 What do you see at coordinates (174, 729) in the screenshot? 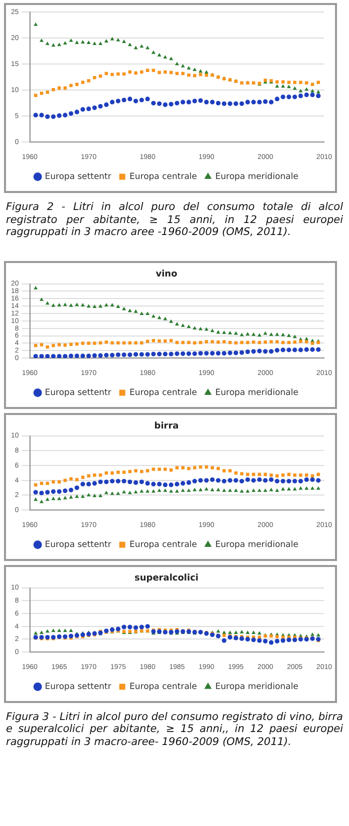
I see `text: Figura 3 - Litri in alcol puro del consumo registrato di vino, birra e superalcolici per abitante, ≥ 15 anni,, in 12 paesi europei raggruppati in 3 macro-aree- 1960-2009 (OMS, 2011).` at bounding box center [174, 729].